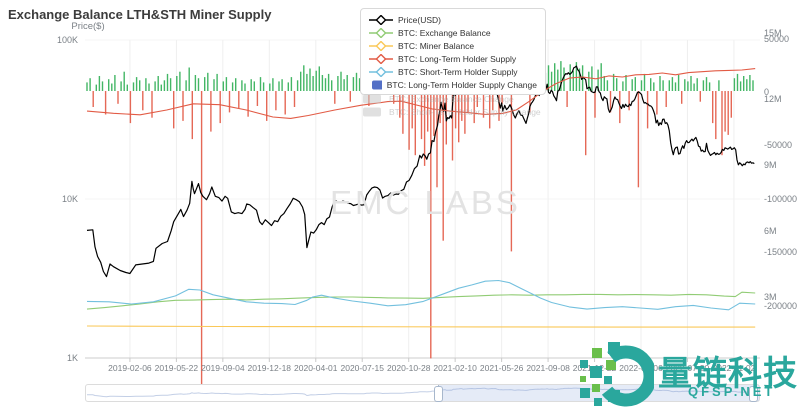 The height and width of the screenshot is (407, 800). What do you see at coordinates (438, 394) in the screenshot?
I see `datazoom-left-handle` at bounding box center [438, 394].